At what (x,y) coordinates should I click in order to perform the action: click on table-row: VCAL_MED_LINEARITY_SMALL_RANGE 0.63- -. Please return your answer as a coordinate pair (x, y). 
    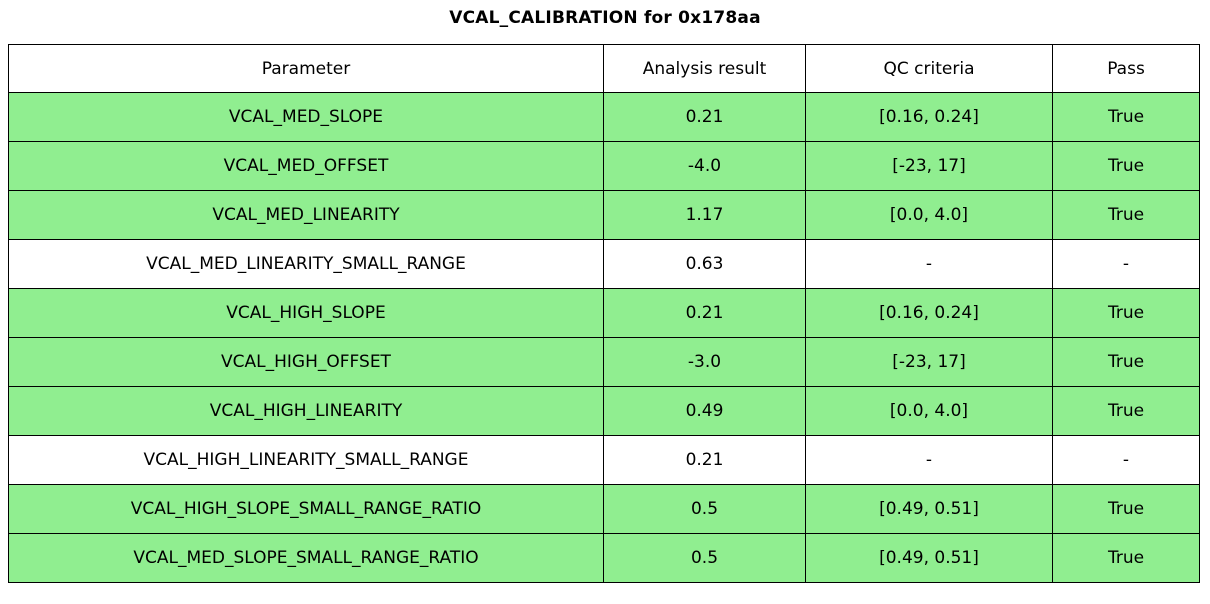
    Looking at the image, I should click on (604, 264).